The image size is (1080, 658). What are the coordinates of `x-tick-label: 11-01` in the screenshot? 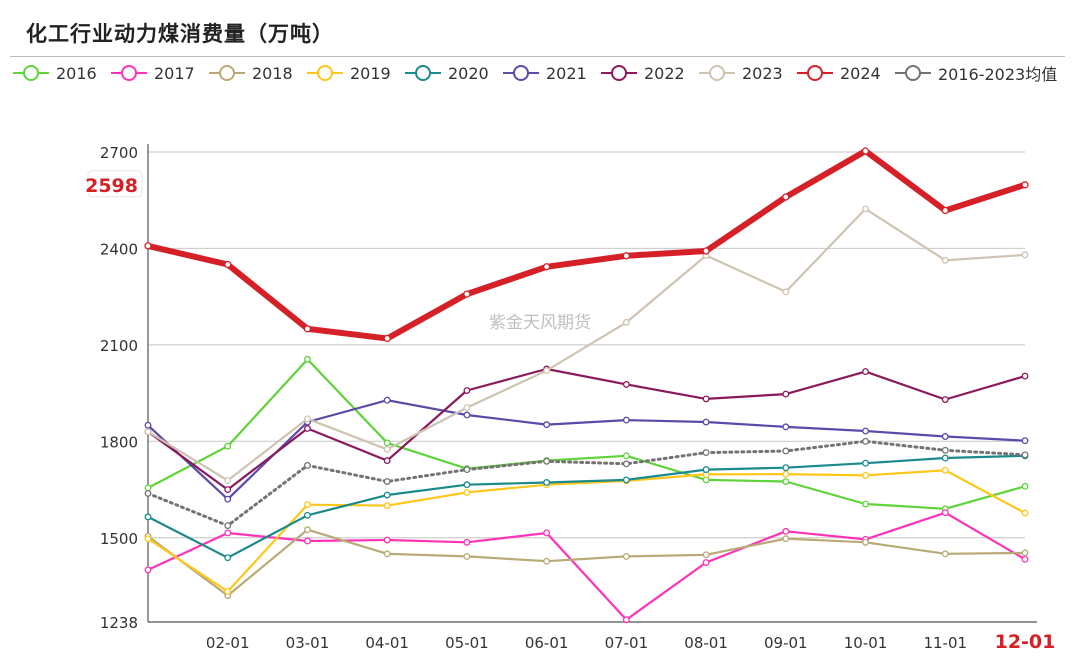 It's located at (945, 643).